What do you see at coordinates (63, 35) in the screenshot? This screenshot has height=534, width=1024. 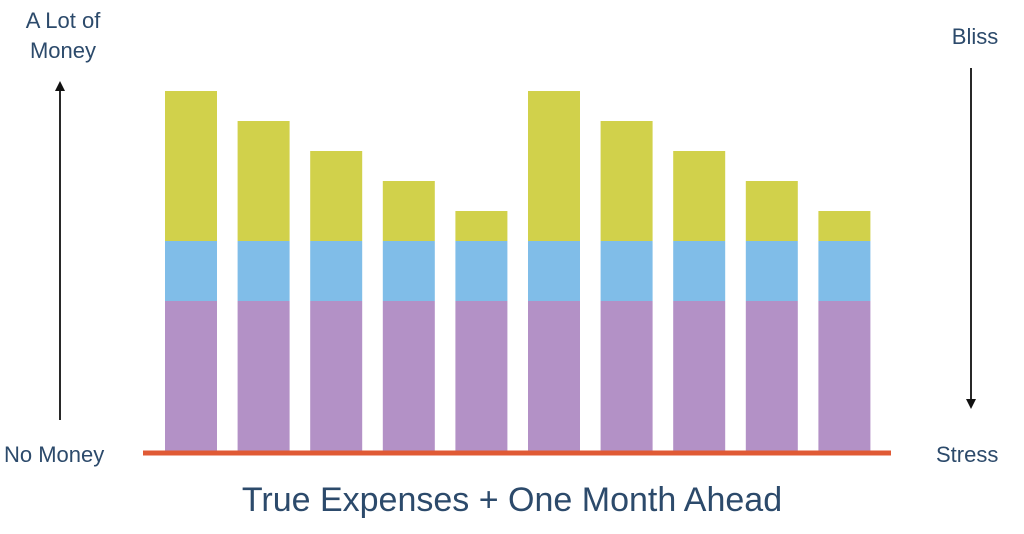 I see `top-left-label: A Lot of Money` at bounding box center [63, 35].